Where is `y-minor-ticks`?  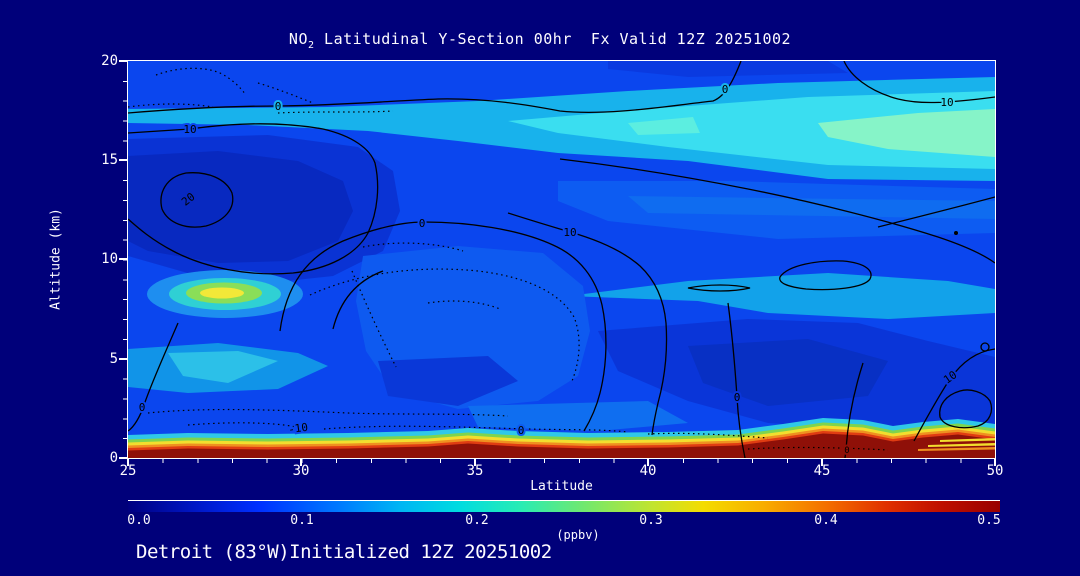 y-minor-ticks is located at coordinates (125, 260).